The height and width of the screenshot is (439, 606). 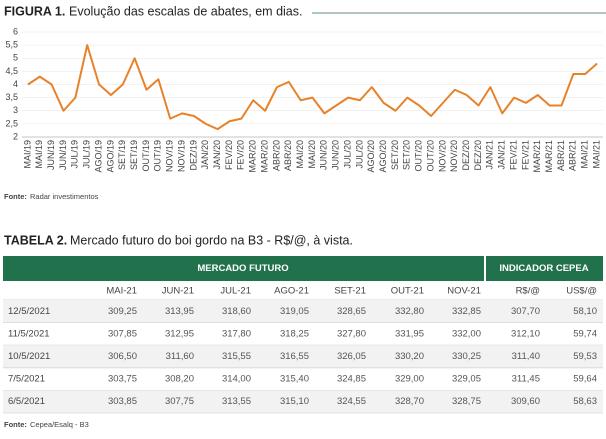 What do you see at coordinates (409, 333) in the screenshot?
I see `table-cell: 331,95` at bounding box center [409, 333].